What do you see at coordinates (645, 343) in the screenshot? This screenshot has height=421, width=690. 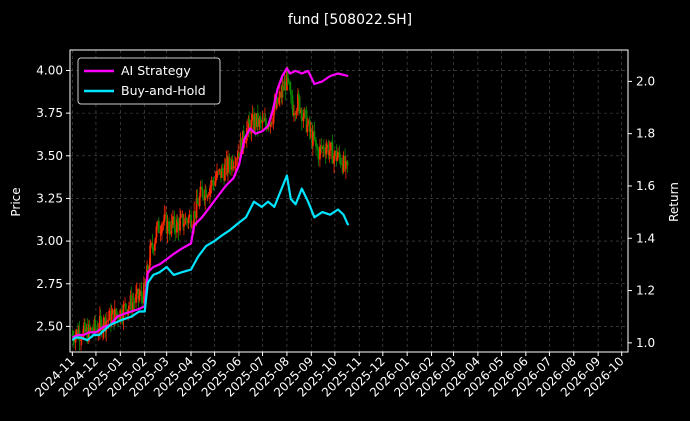 I see `y-tick-label-right: 1.0` at bounding box center [645, 343].